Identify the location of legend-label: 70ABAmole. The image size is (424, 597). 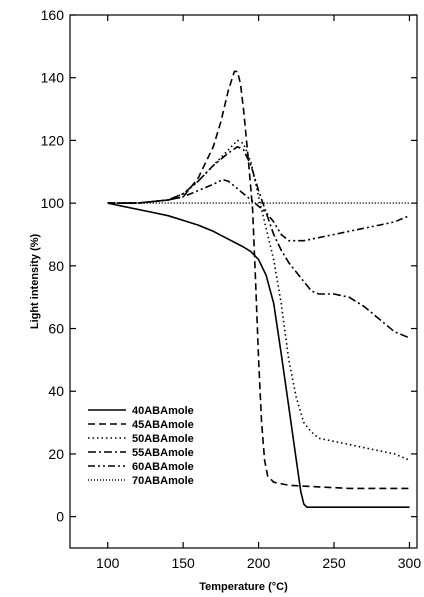
(163, 481).